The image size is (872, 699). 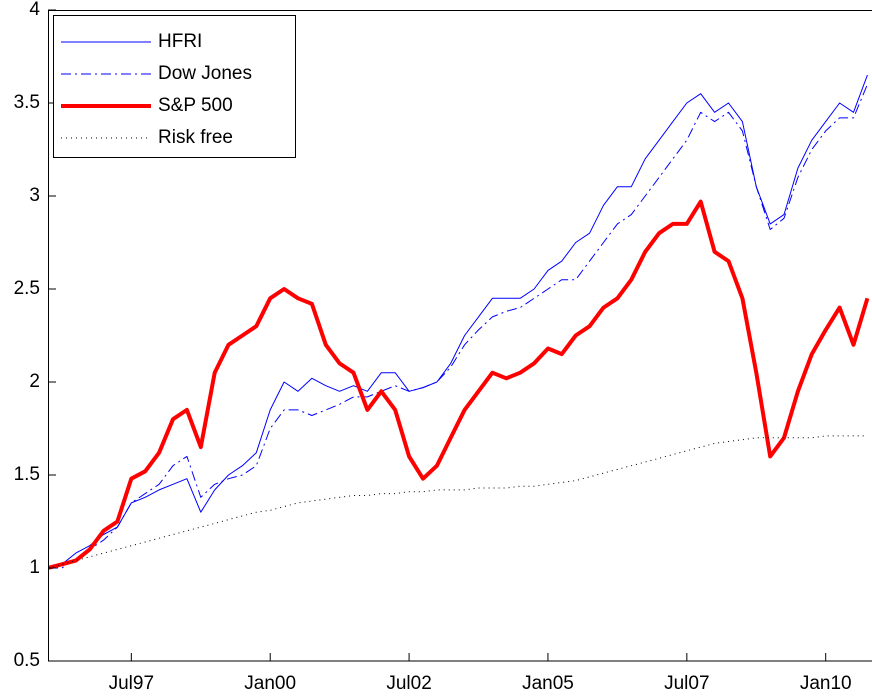 I want to click on y-tick-label: 2, so click(x=34, y=381).